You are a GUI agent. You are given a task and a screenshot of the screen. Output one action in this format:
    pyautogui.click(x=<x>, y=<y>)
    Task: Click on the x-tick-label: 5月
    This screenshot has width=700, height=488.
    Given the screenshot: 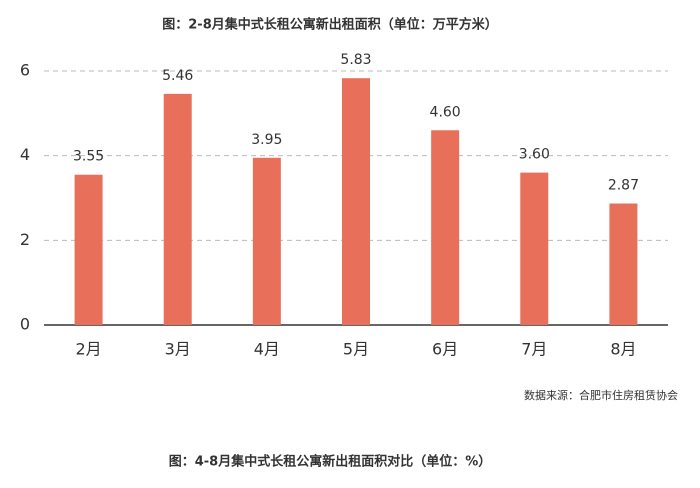 What is the action you would take?
    pyautogui.click(x=356, y=349)
    